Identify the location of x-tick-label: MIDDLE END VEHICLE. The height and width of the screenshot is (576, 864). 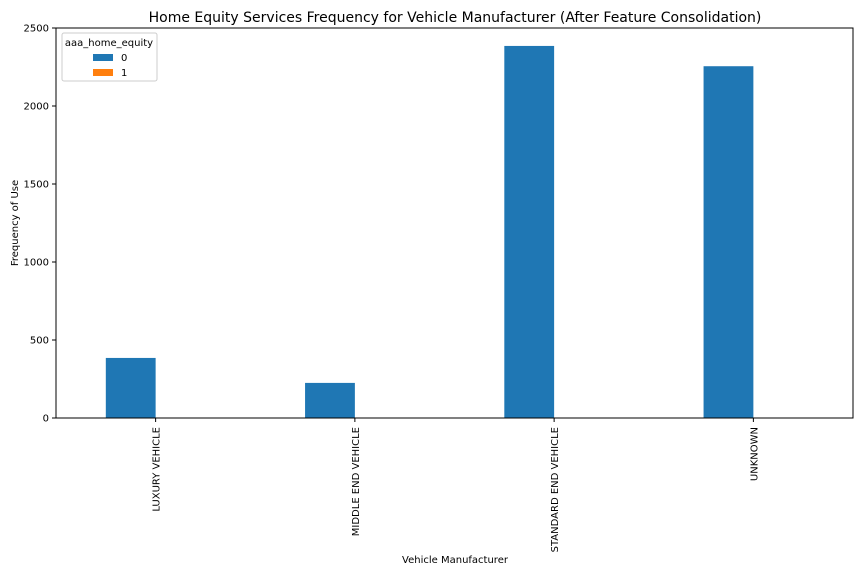
(356, 481).